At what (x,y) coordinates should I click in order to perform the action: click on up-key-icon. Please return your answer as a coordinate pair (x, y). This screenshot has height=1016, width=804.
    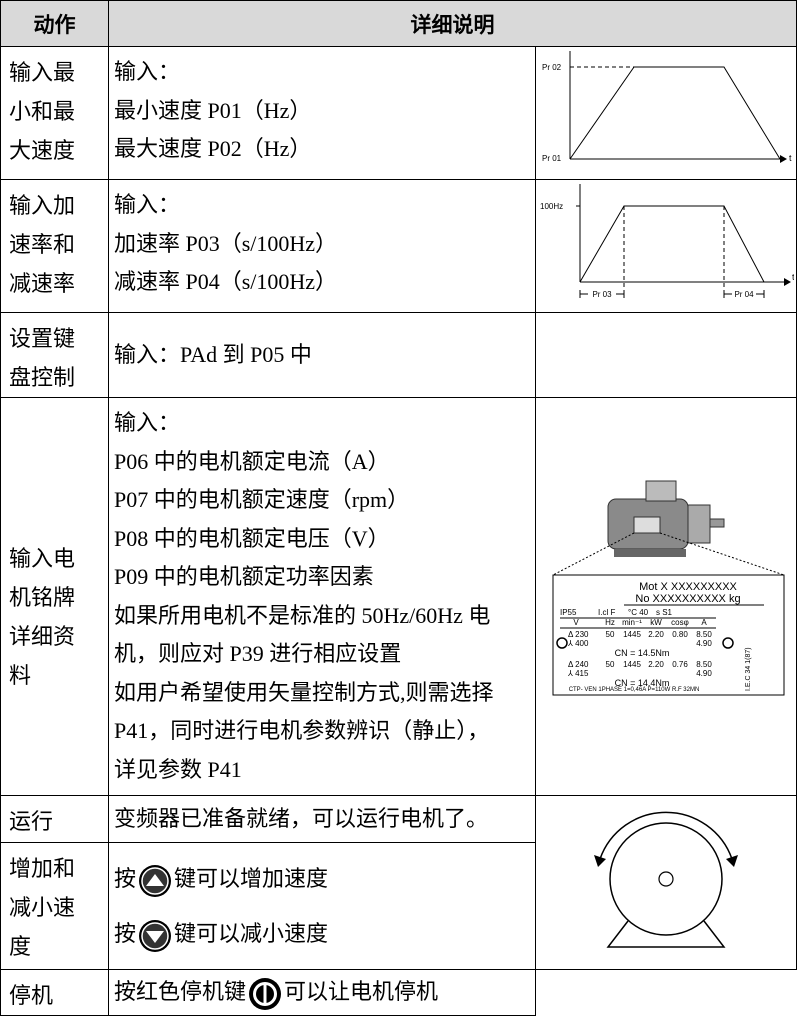
    Looking at the image, I should click on (155, 880).